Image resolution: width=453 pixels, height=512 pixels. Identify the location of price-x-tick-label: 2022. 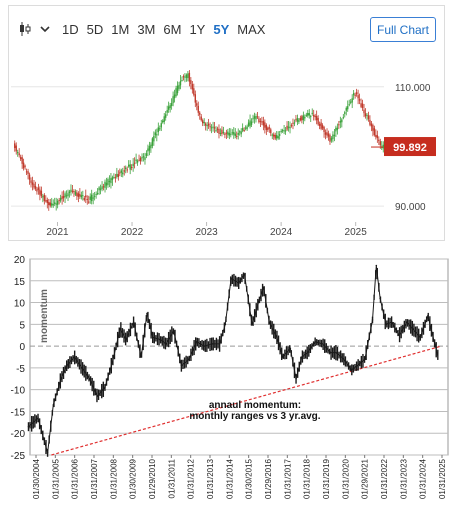
(132, 232).